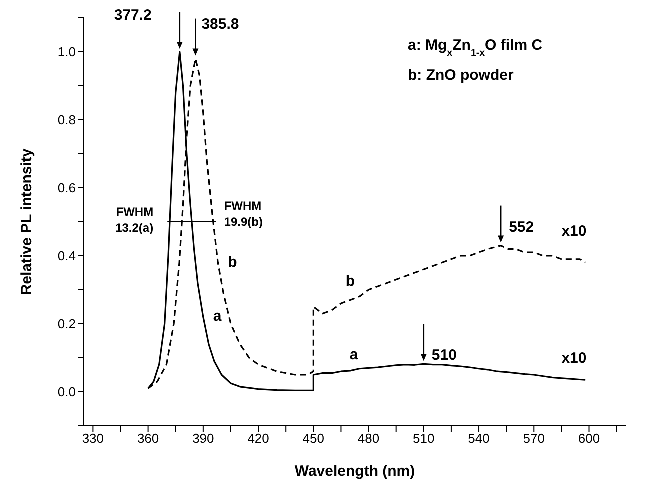 The image size is (647, 494). I want to click on annotation: 552, so click(521, 227).